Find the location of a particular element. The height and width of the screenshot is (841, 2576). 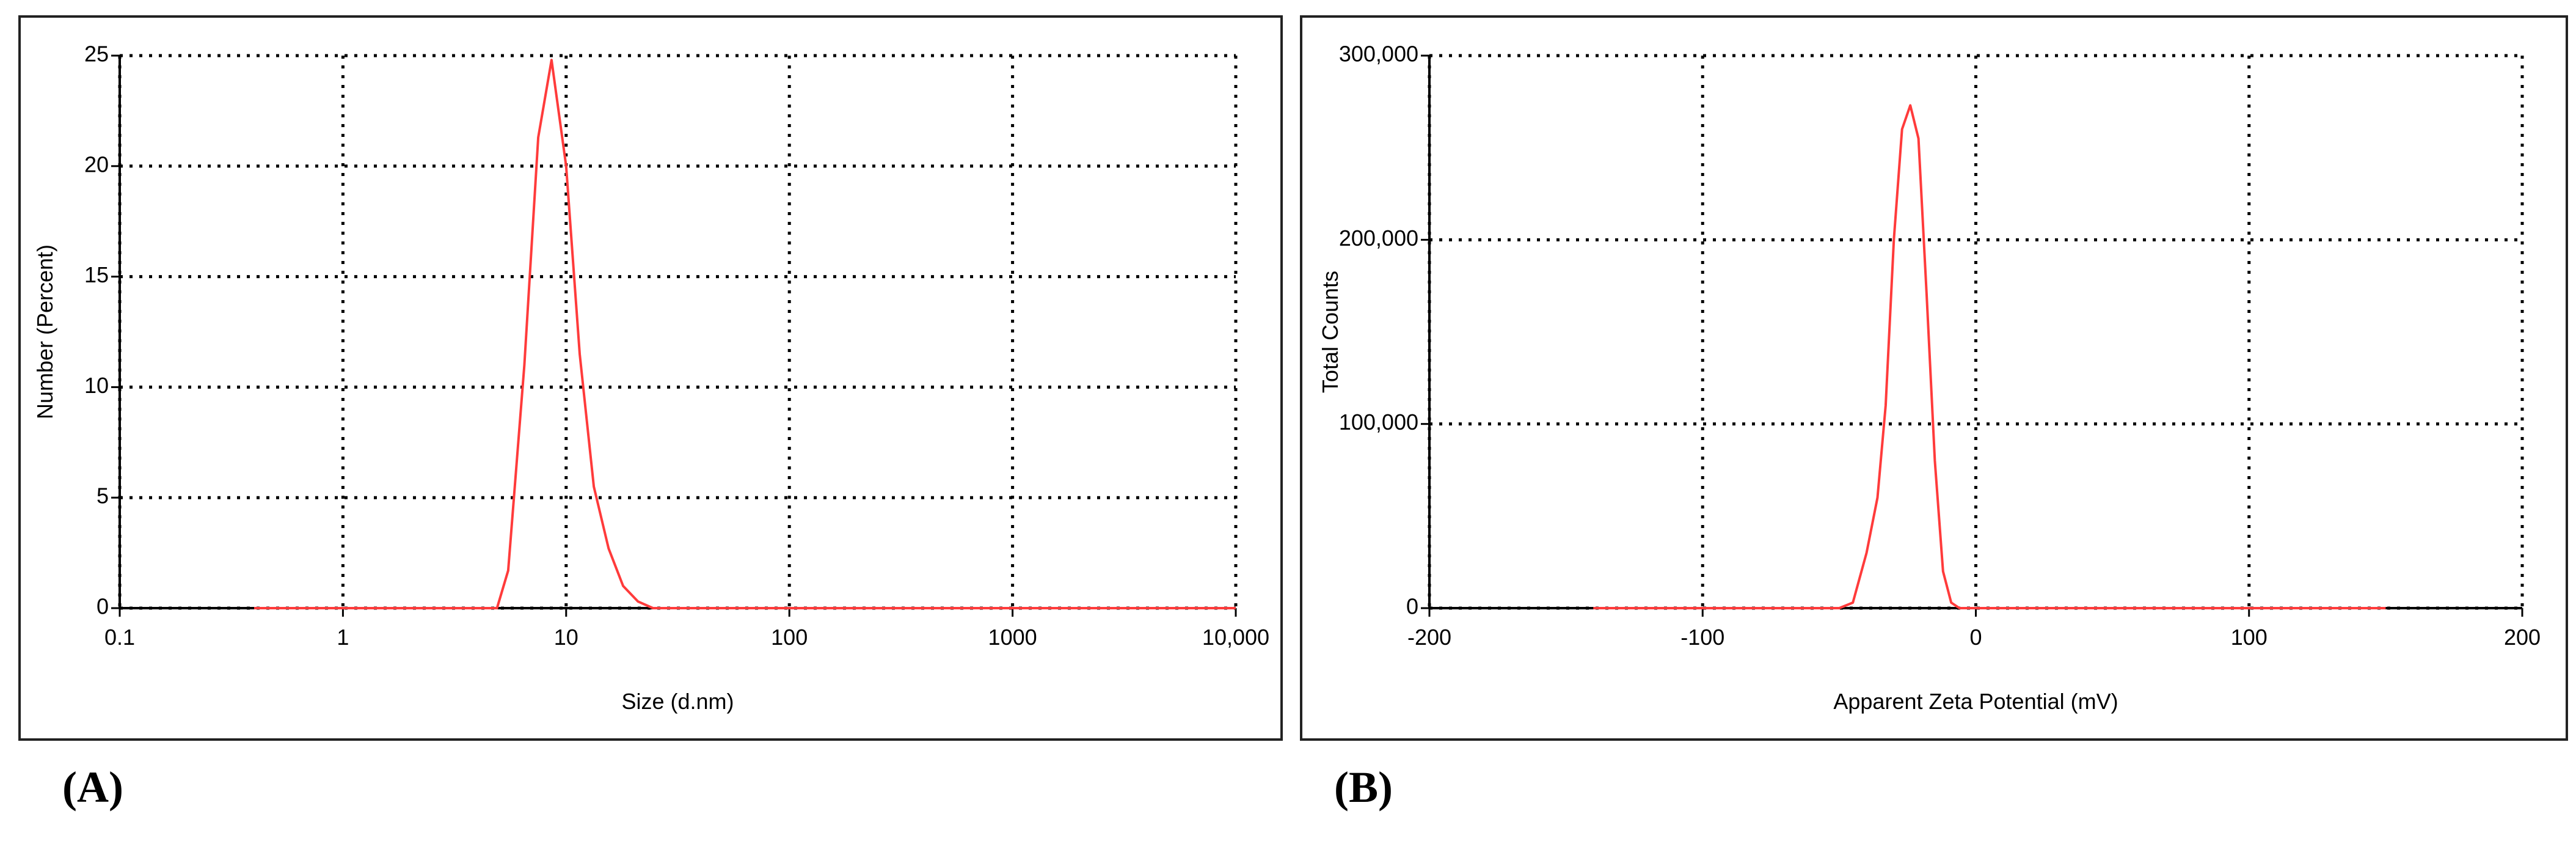

x-axis-label: Apparent Zeta Potential (mV) is located at coordinates (1976, 702).